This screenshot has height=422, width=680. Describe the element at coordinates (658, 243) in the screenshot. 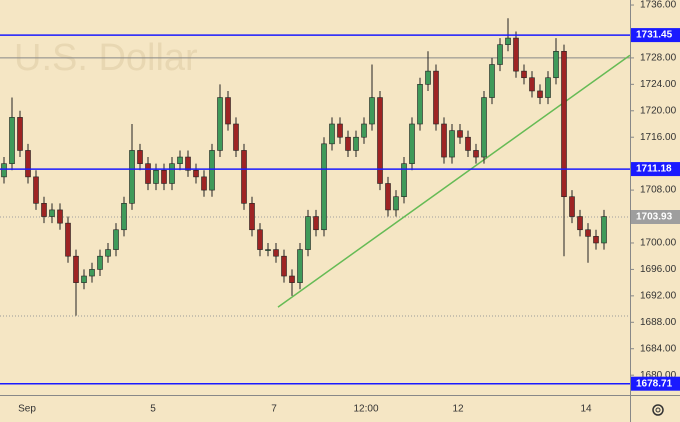

I see `y-tick-label: 1700.00` at that location.